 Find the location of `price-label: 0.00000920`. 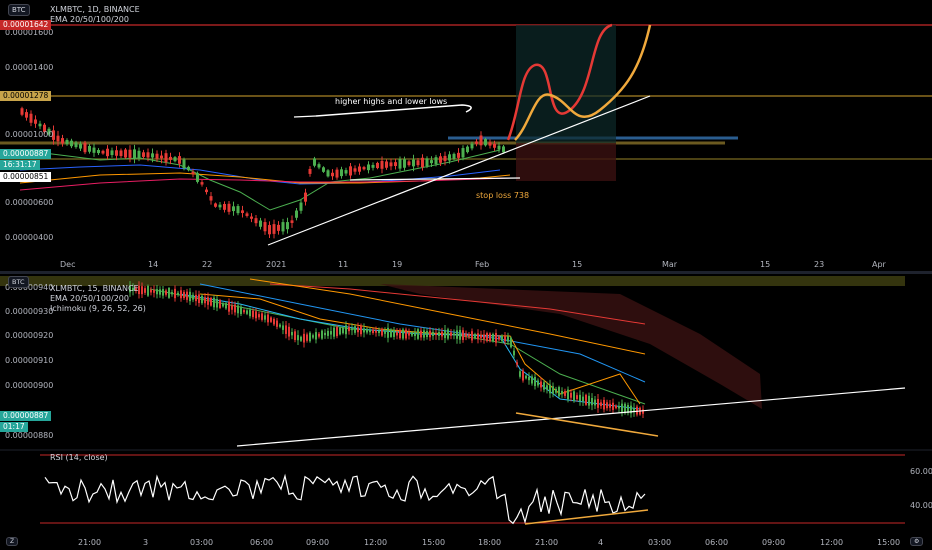

price-label: 0.00000920 is located at coordinates (29, 335).